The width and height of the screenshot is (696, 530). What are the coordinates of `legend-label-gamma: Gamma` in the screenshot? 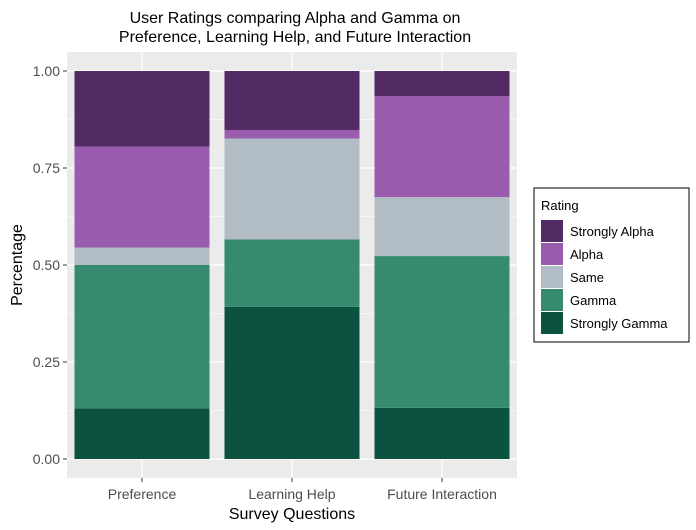 It's located at (593, 300).